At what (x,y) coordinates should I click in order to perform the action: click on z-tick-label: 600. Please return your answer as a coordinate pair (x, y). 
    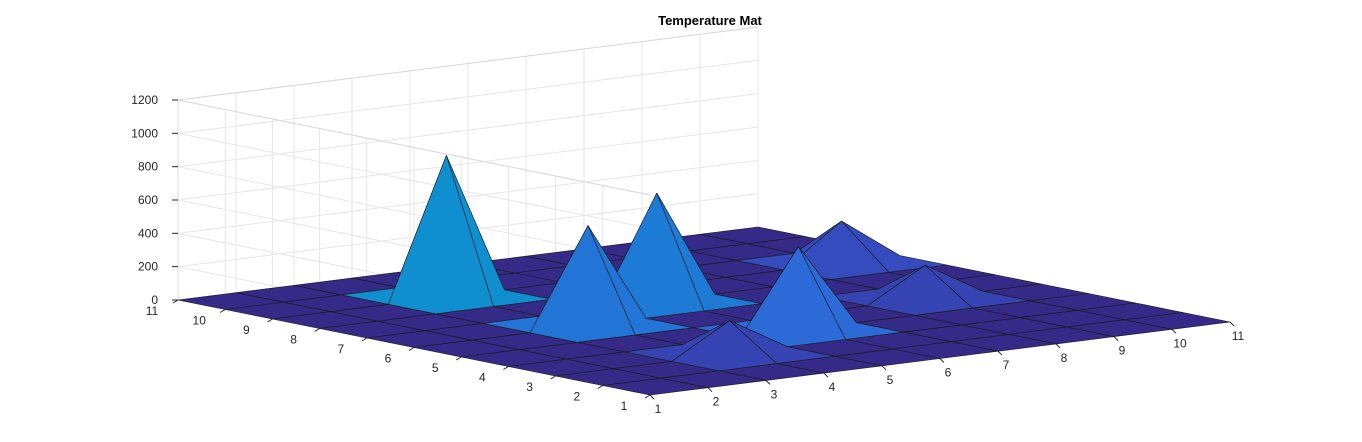
    Looking at the image, I should click on (148, 200).